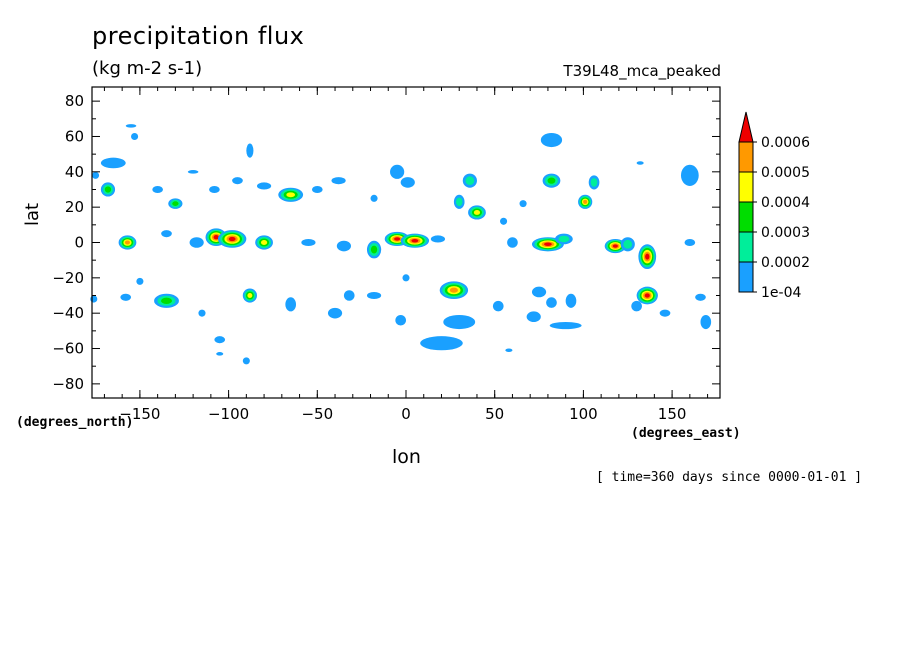  I want to click on colorbar-label-4: 0.0005, so click(785, 173).